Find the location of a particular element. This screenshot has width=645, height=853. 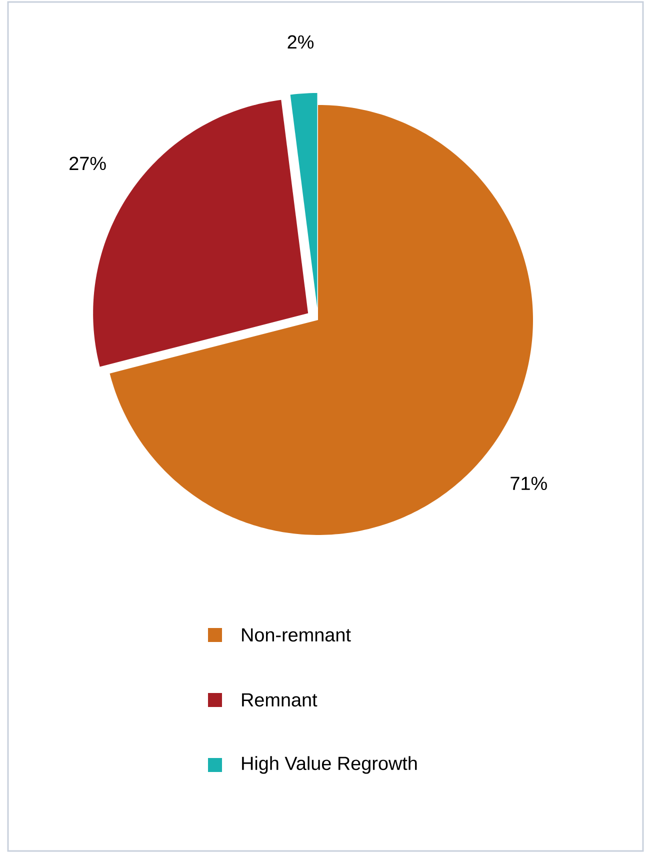

legend-label: Non-remnant is located at coordinates (296, 635).